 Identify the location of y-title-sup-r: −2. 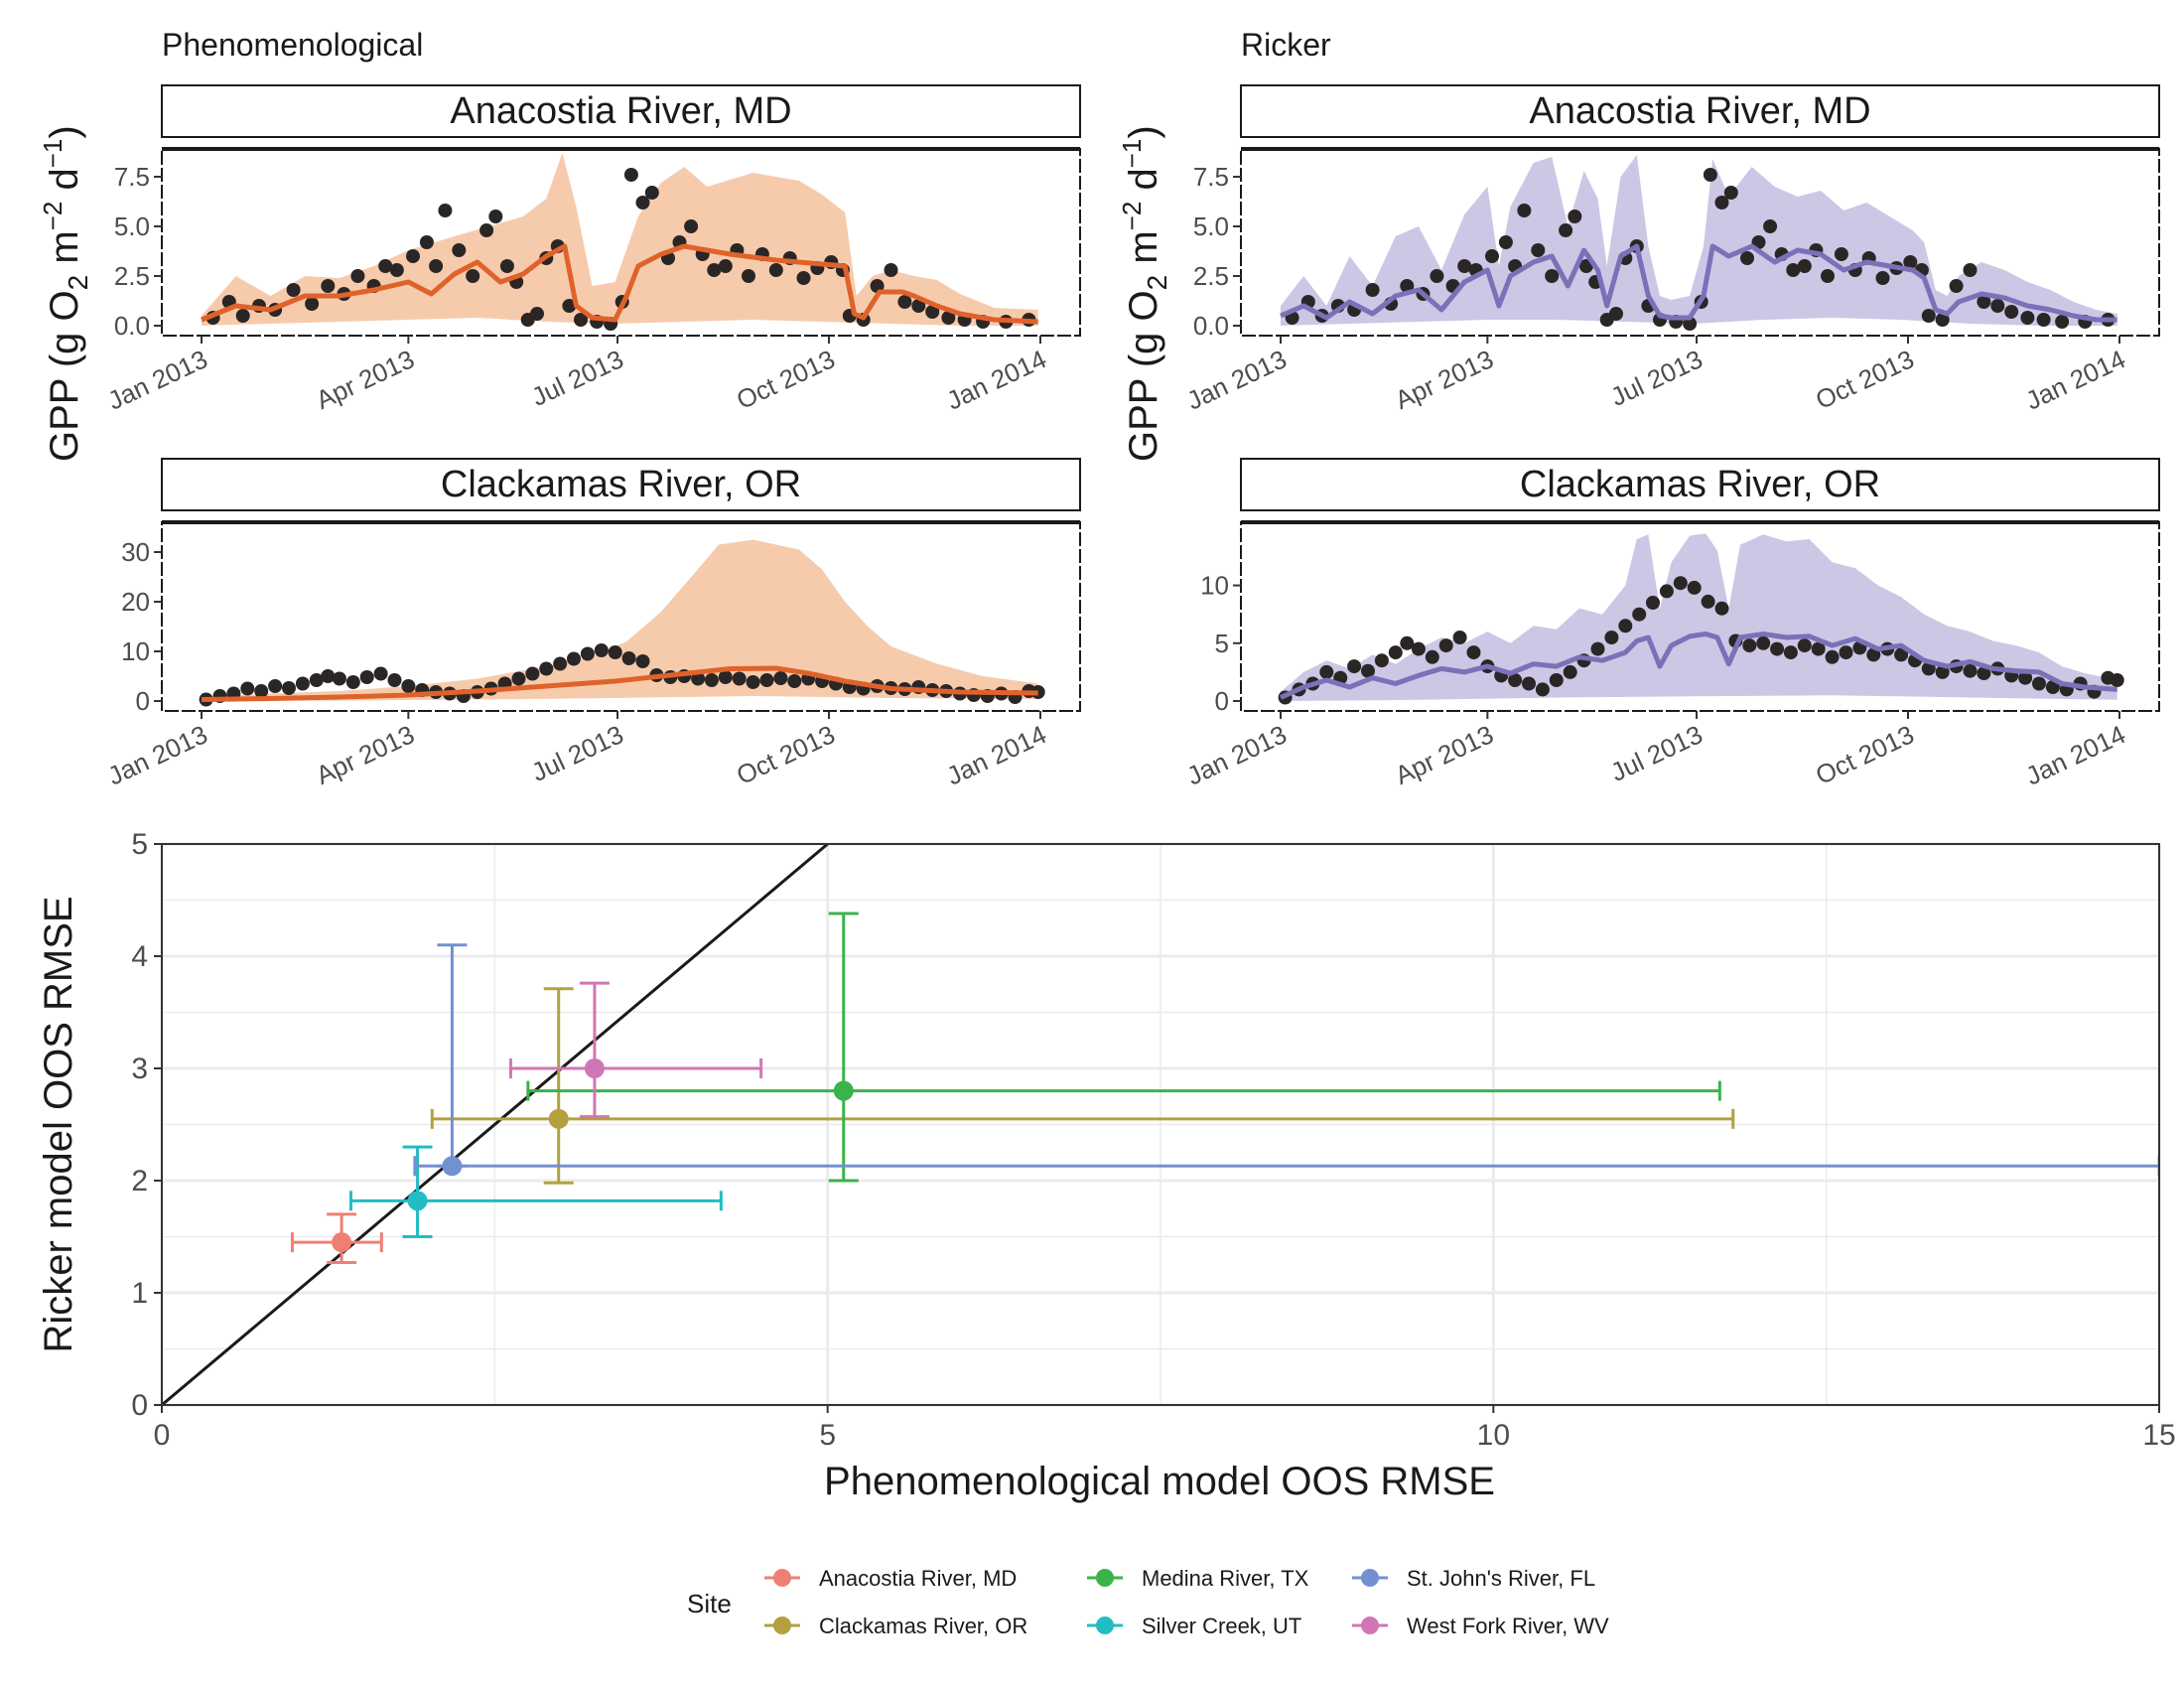
(1132, 216).